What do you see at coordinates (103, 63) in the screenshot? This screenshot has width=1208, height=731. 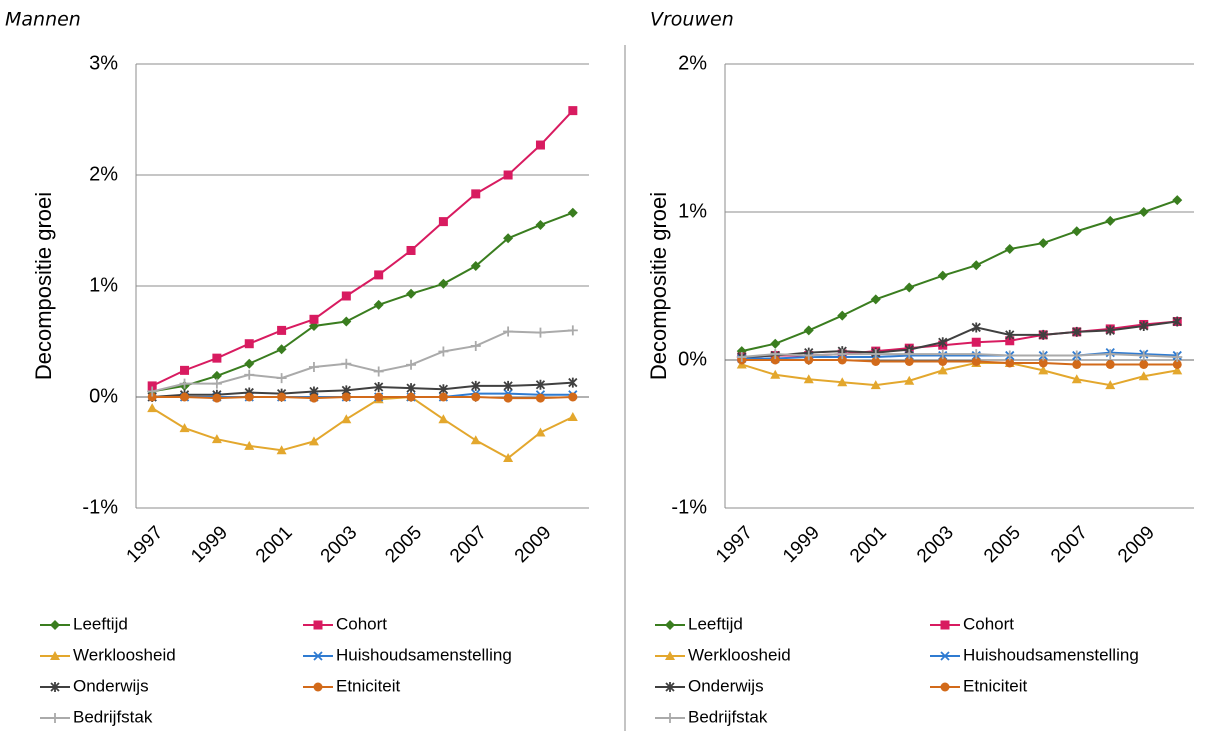 I see `y-tick-label: 3%` at bounding box center [103, 63].